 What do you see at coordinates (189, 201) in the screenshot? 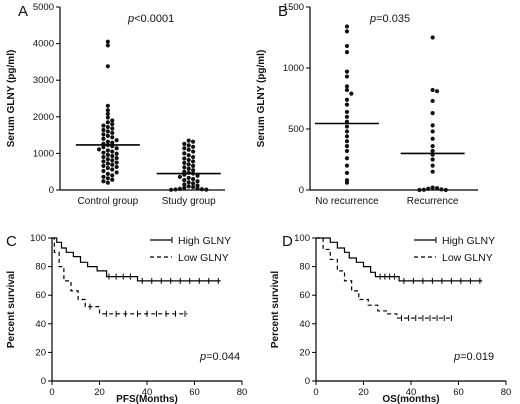
I see `category-label: Study group` at bounding box center [189, 201].